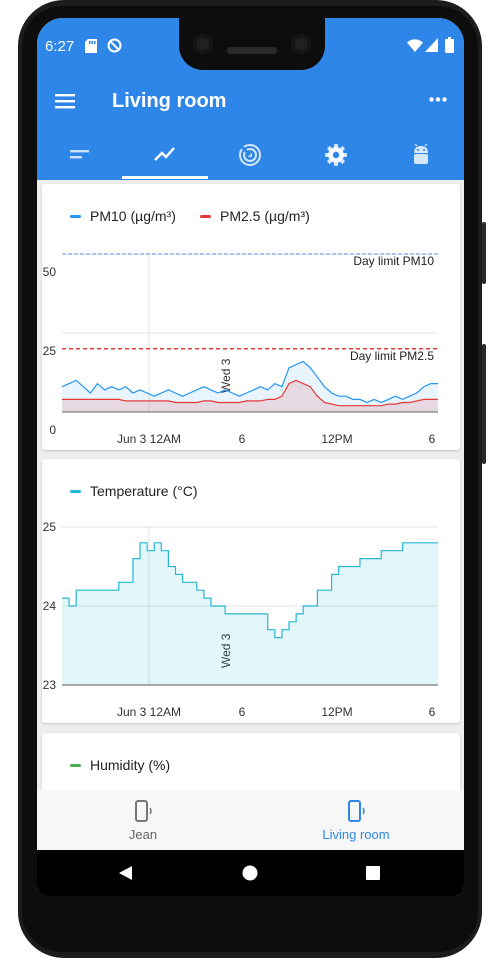 The width and height of the screenshot is (498, 960). What do you see at coordinates (415, 45) in the screenshot?
I see `wifi-icon` at bounding box center [415, 45].